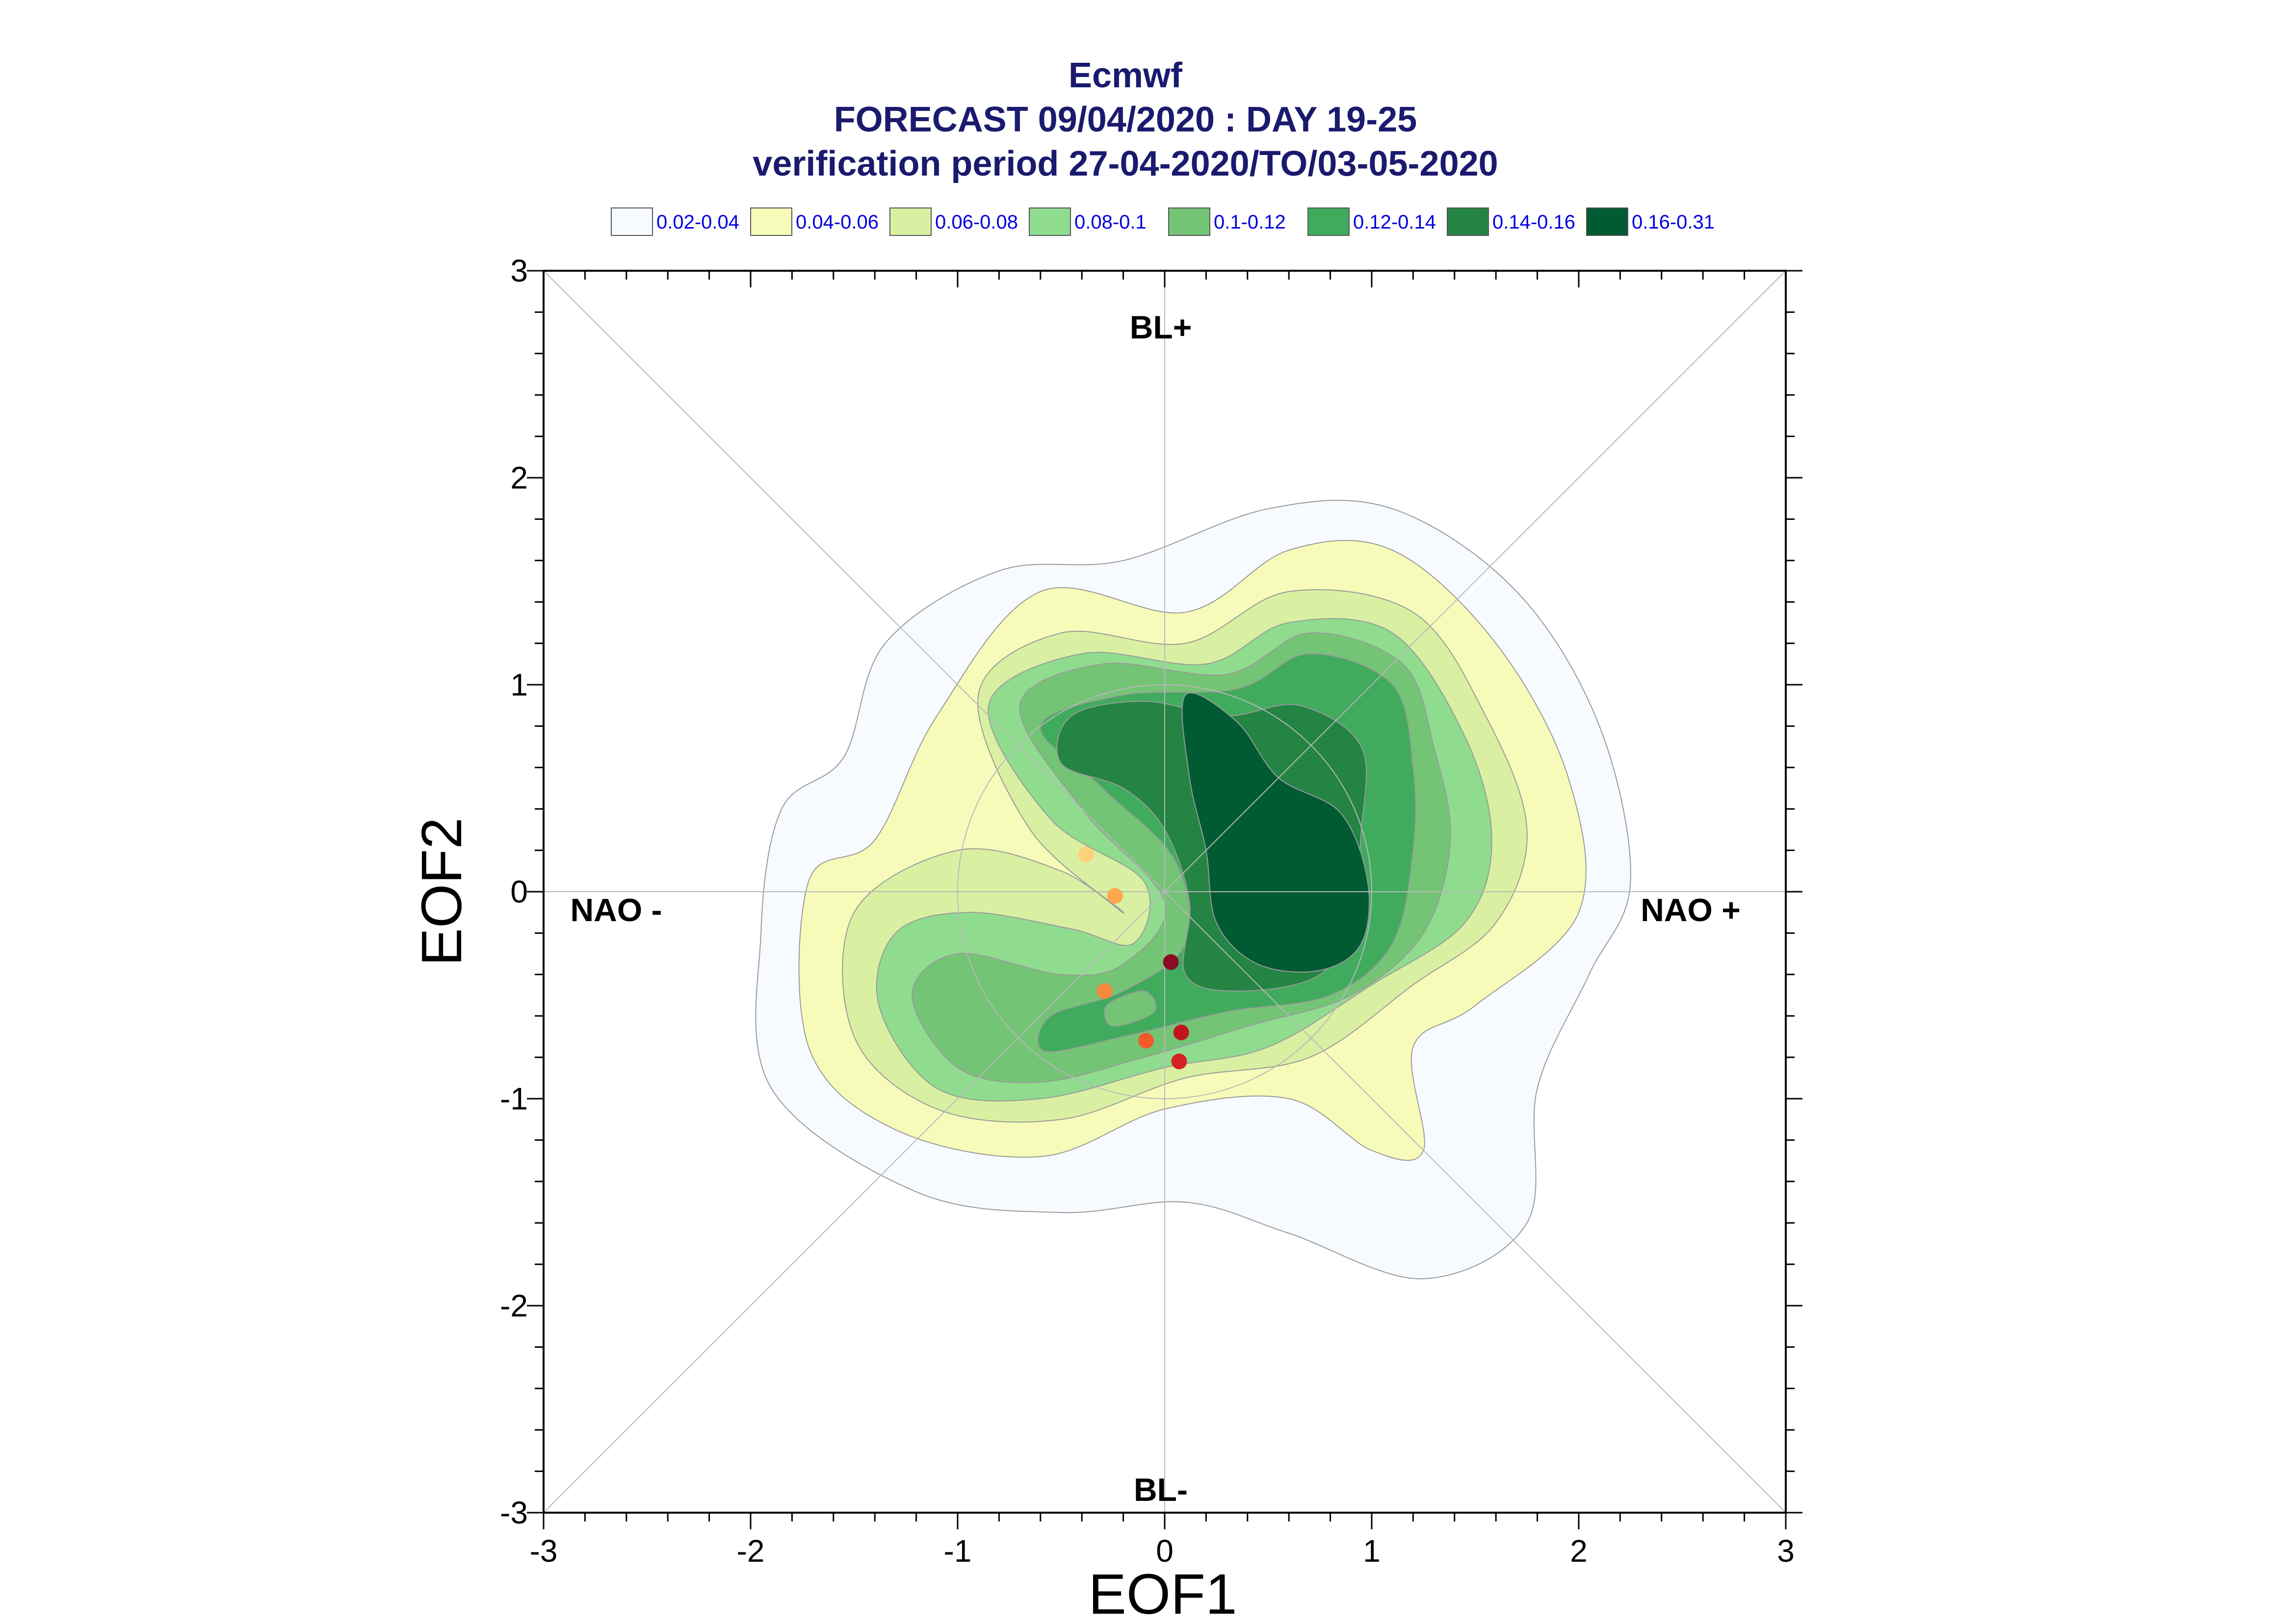  What do you see at coordinates (976, 222) in the screenshot?
I see `legend-label: 0.06-0.08` at bounding box center [976, 222].